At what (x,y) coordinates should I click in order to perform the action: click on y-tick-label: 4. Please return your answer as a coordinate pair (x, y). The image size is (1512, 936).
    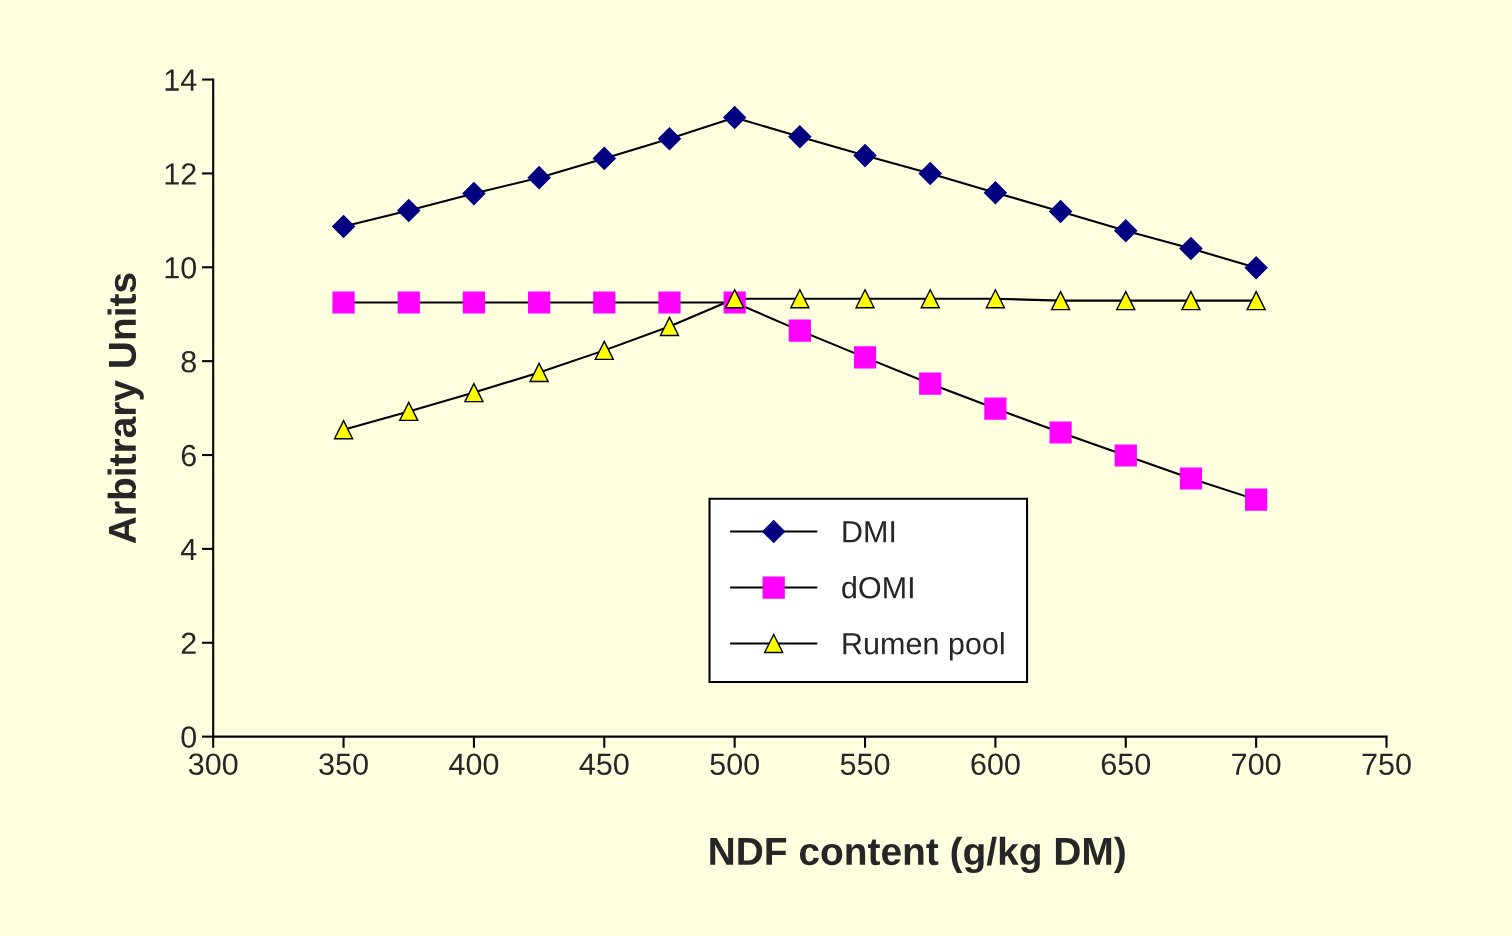
    Looking at the image, I should click on (188, 549).